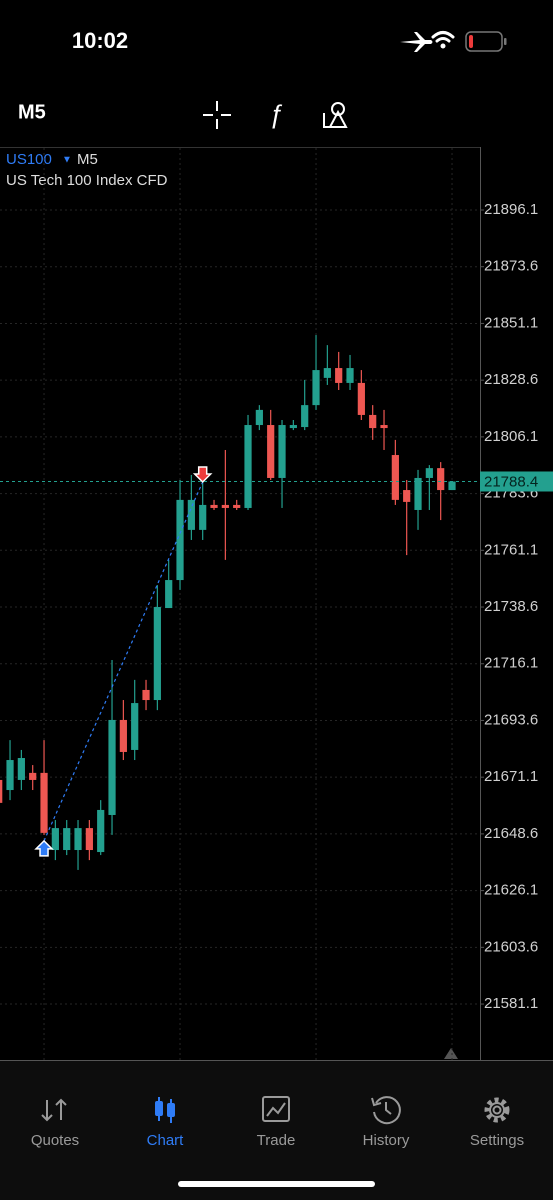 Image resolution: width=553 pixels, height=1200 pixels. What do you see at coordinates (511, 436) in the screenshot?
I see `y-tick-label: 21806.1` at bounding box center [511, 436].